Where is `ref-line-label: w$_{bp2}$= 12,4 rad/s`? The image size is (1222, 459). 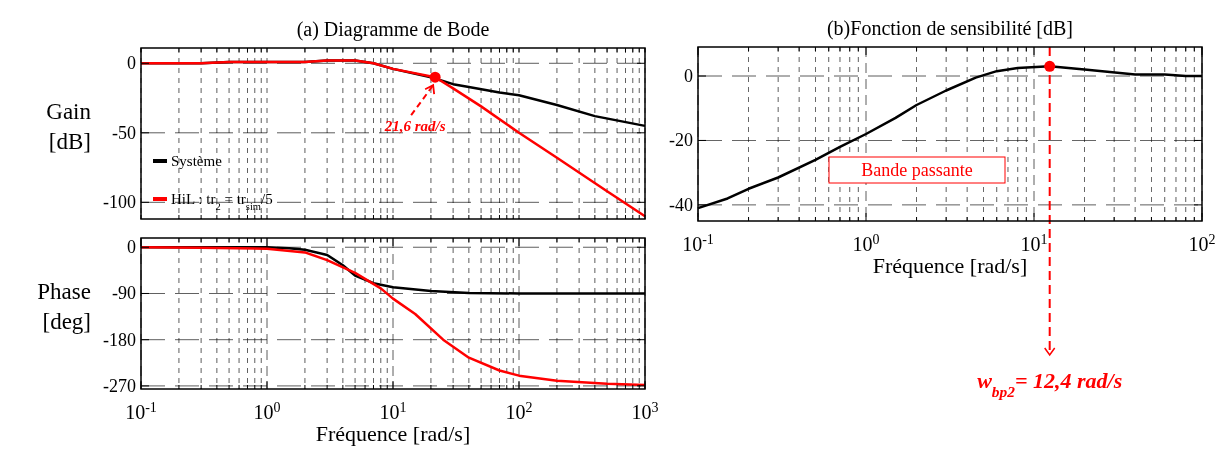 ref-line-label: w$_{bp2}$= 12,4 rad/s is located at coordinates (1050, 384).